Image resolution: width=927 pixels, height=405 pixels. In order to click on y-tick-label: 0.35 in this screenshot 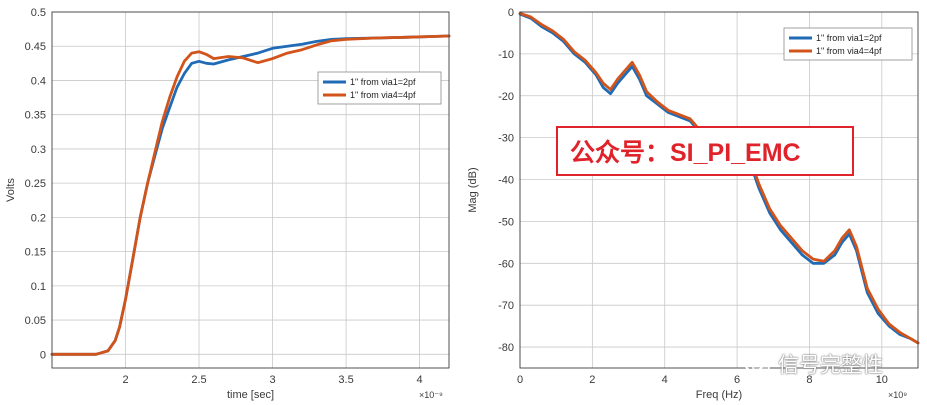, I will do `click(35, 116)`.